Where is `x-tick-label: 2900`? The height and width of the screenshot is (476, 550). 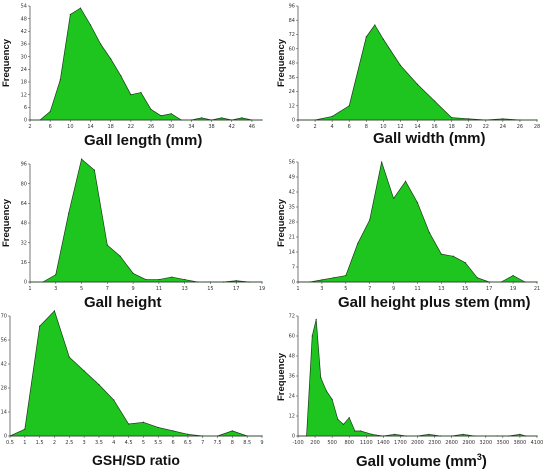 x-tick-label: 2900 is located at coordinates (468, 443).